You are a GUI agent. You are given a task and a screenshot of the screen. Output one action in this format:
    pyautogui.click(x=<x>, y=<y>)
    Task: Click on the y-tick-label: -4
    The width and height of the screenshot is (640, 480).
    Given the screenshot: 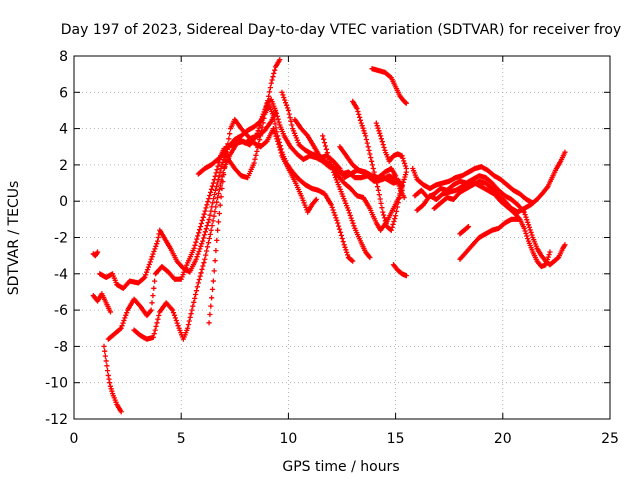 What is the action you would take?
    pyautogui.click(x=61, y=275)
    